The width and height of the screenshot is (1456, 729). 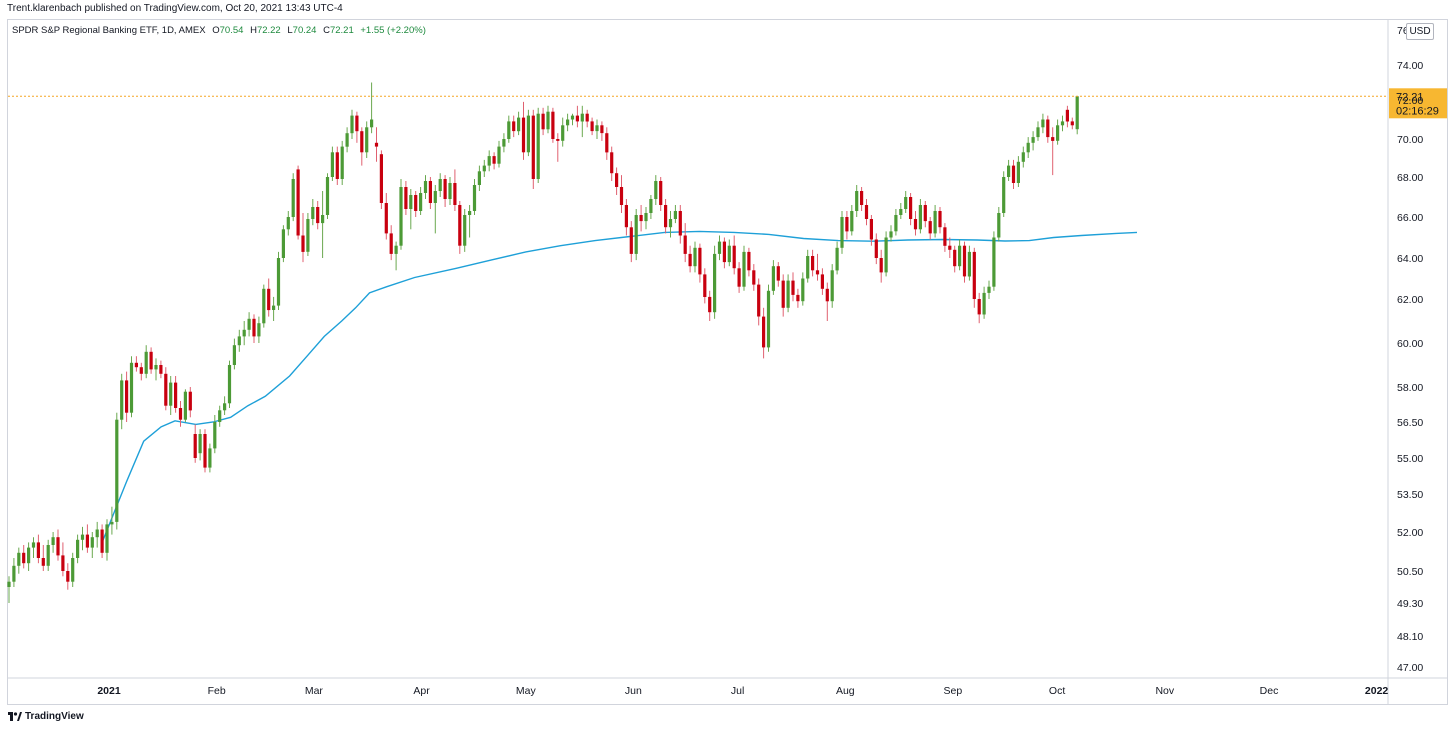 I want to click on last-price-badge, so click(x=1418, y=103).